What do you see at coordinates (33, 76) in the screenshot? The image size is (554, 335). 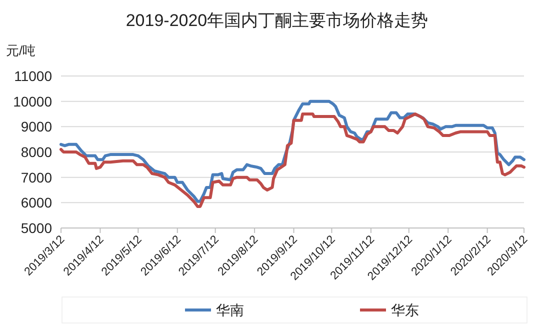 I see `y-tick-label: 11000` at bounding box center [33, 76].